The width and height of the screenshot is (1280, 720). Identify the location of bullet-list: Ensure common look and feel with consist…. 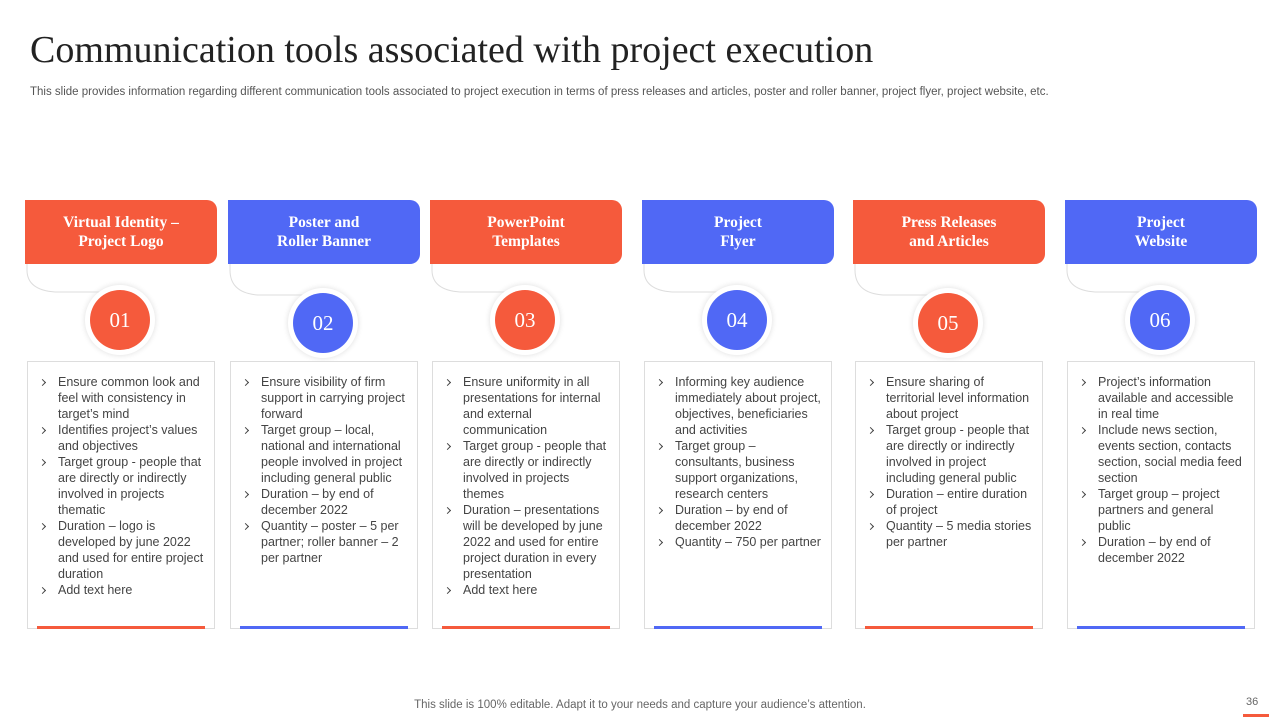
(121, 486).